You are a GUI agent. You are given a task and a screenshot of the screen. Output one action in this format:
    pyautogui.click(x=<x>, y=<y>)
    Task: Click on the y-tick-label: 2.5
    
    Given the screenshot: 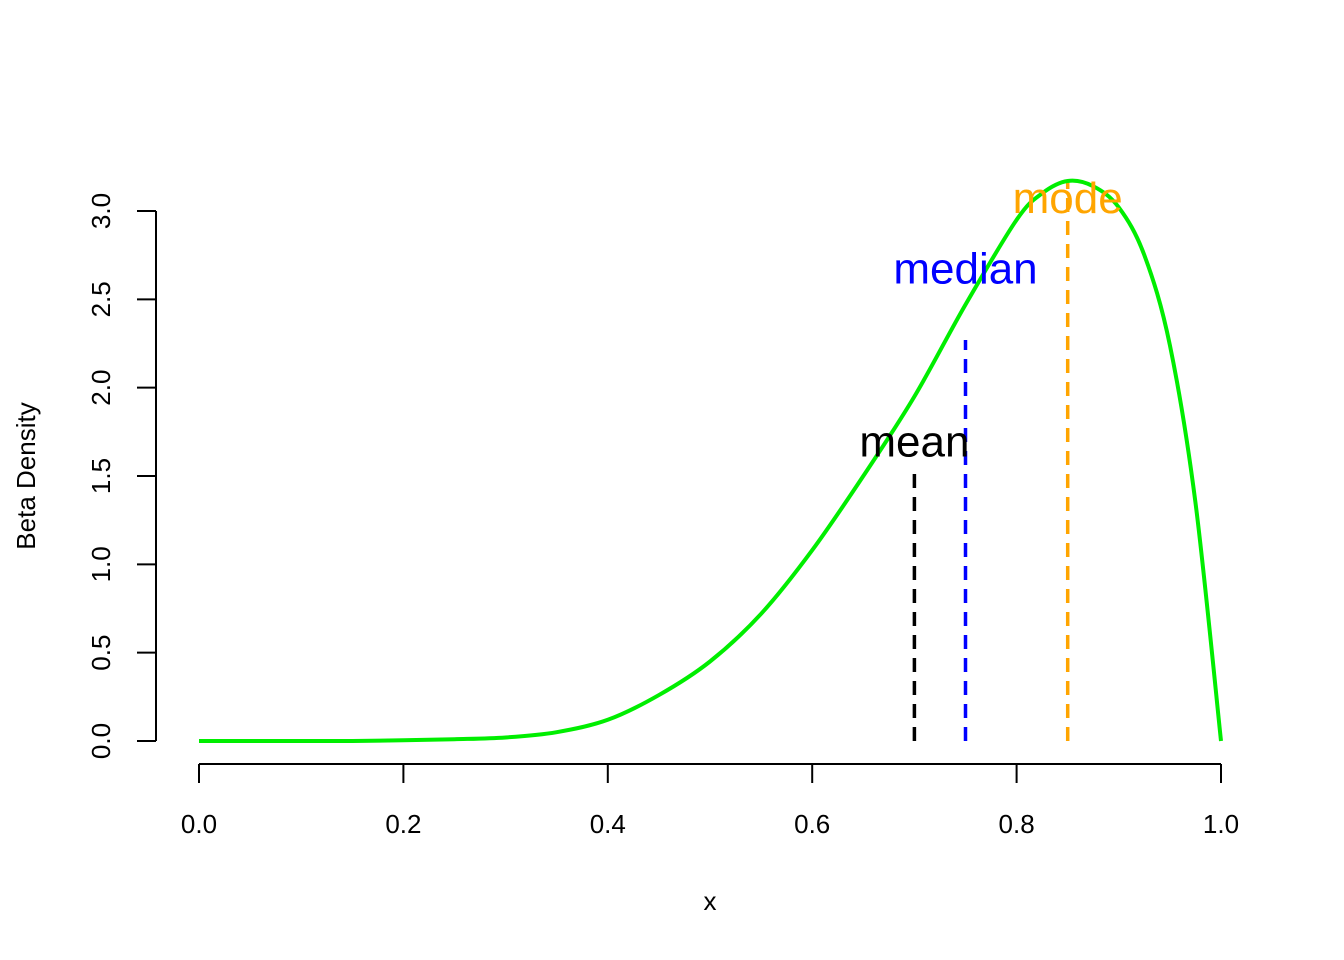 What is the action you would take?
    pyautogui.click(x=101, y=299)
    